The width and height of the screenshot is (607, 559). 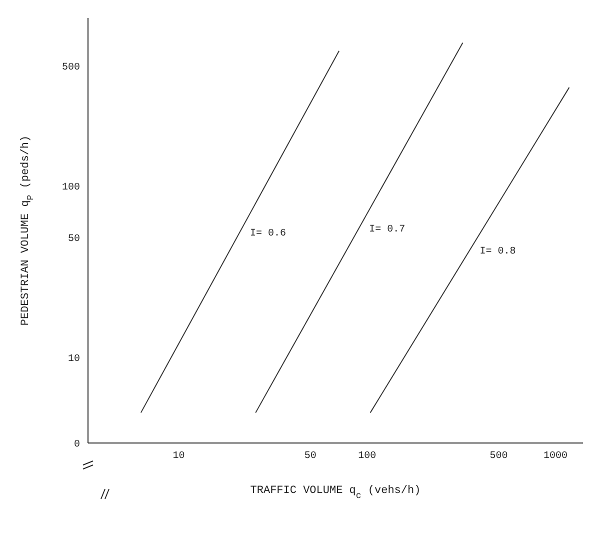 What do you see at coordinates (498, 252) in the screenshot?
I see `annotation: I= 0.8` at bounding box center [498, 252].